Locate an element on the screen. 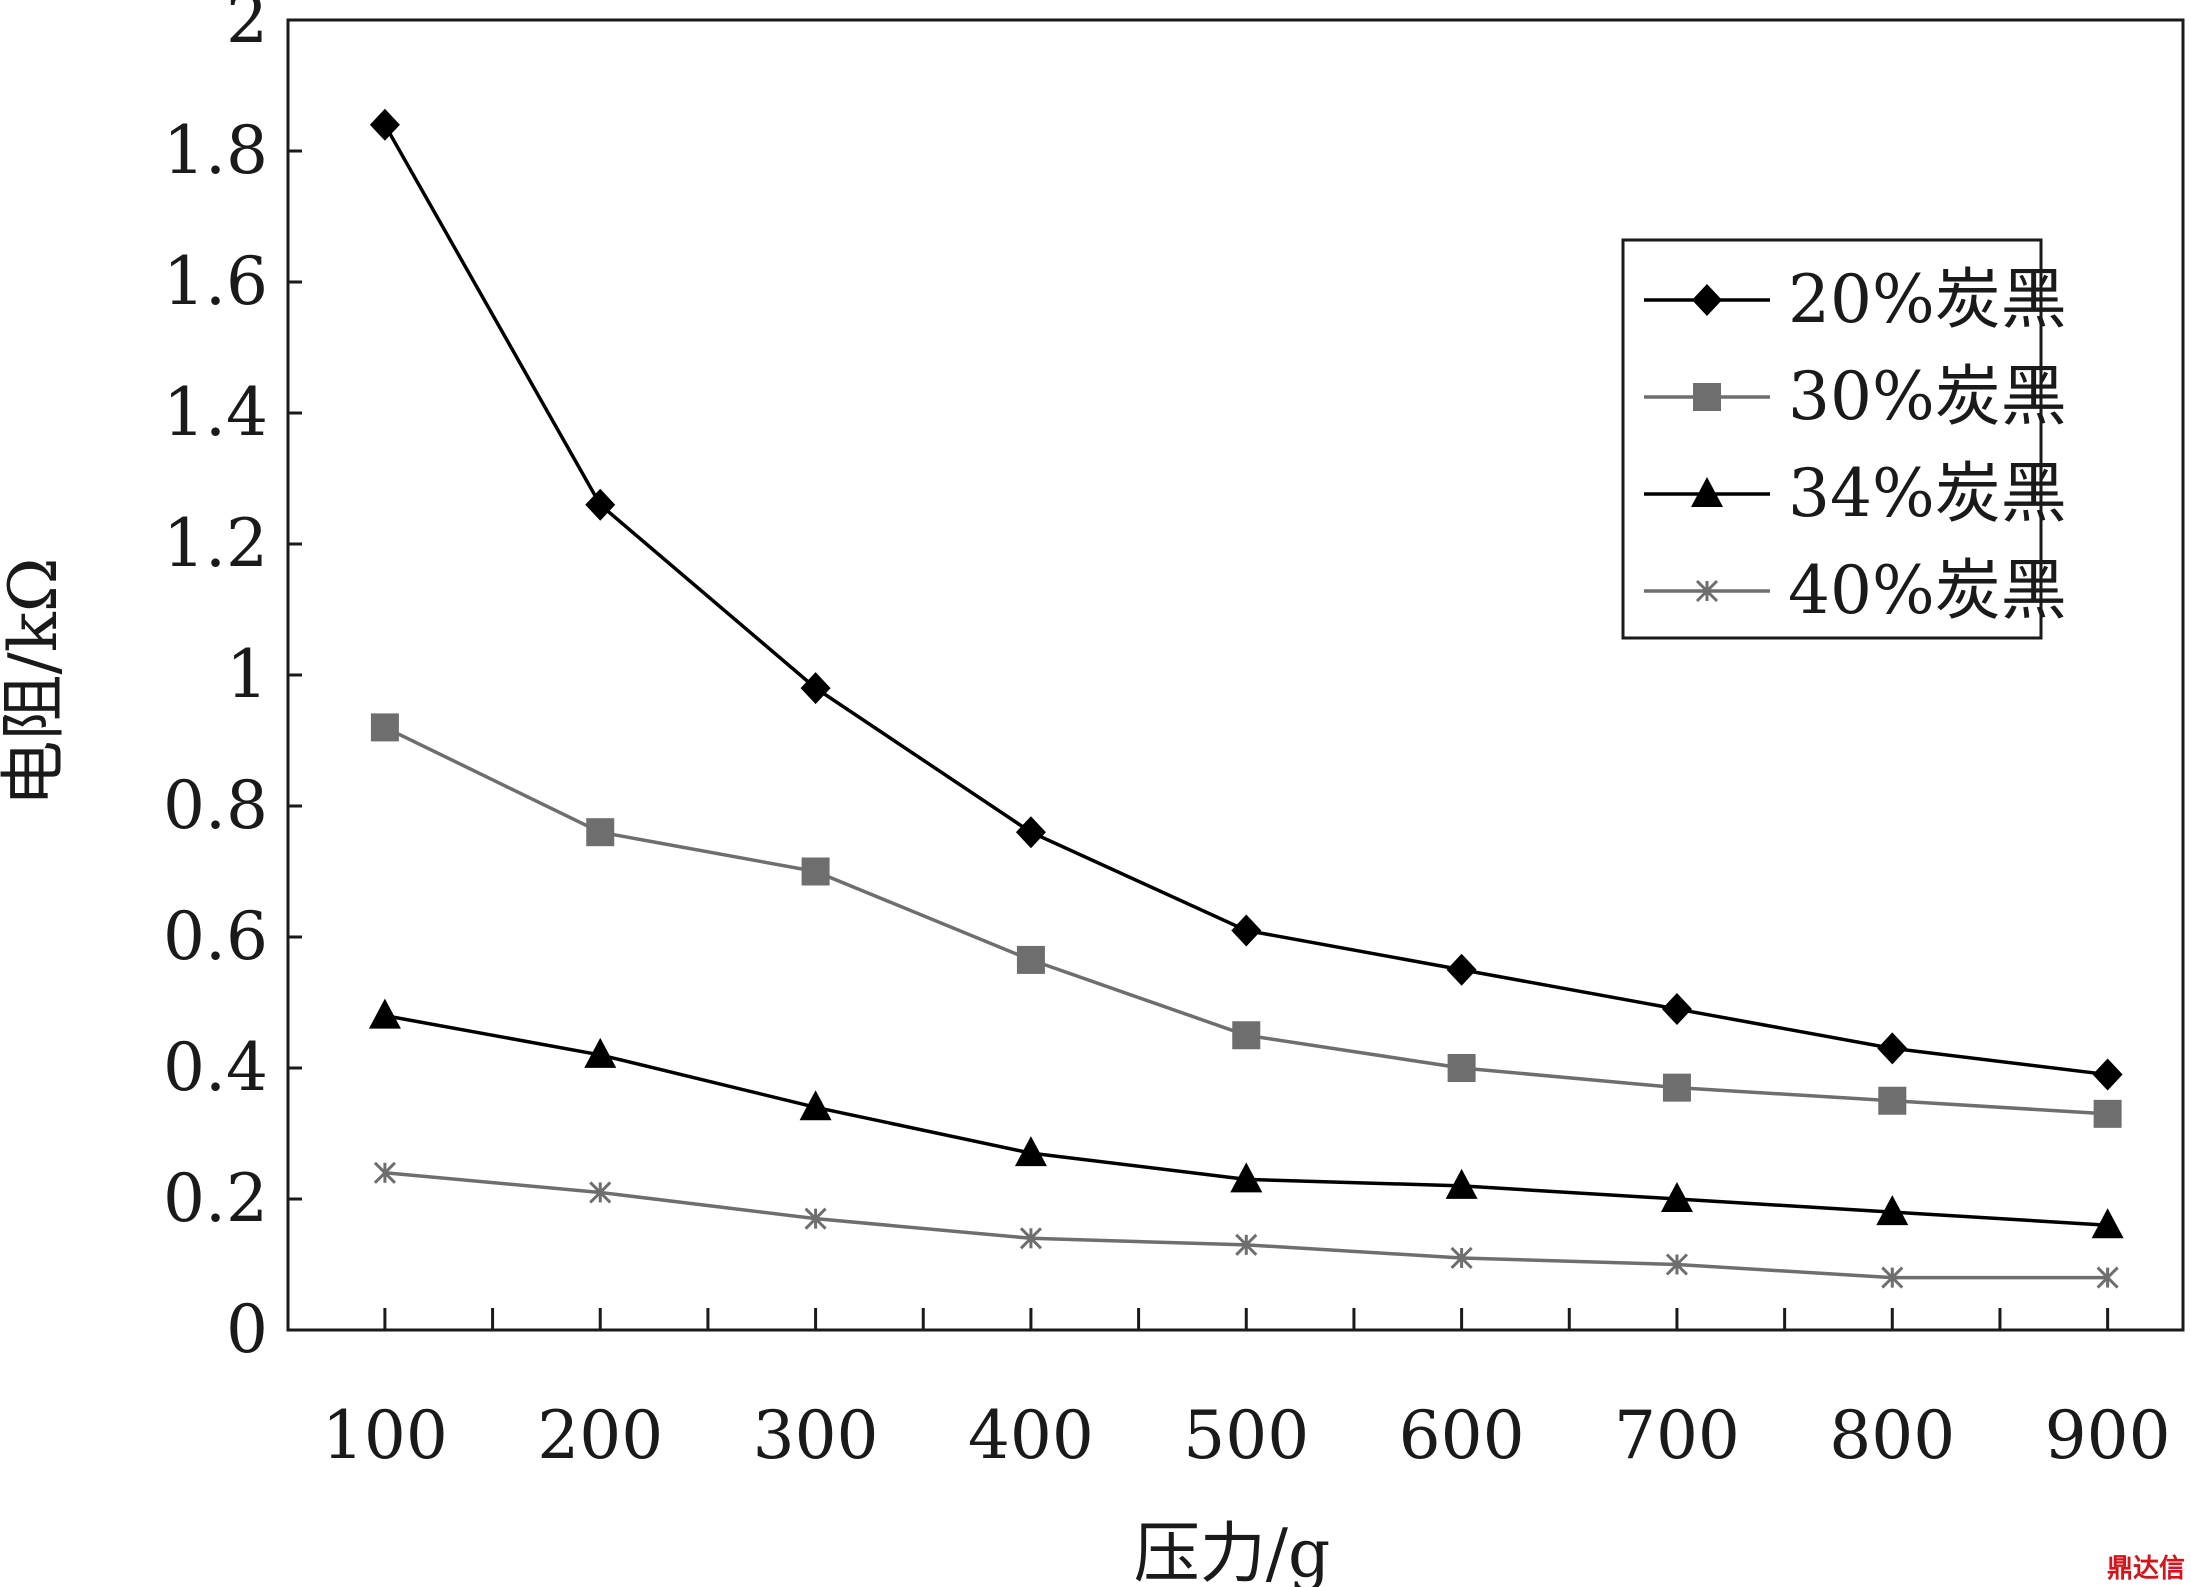  x-tick-label: 700 is located at coordinates (1677, 1435).